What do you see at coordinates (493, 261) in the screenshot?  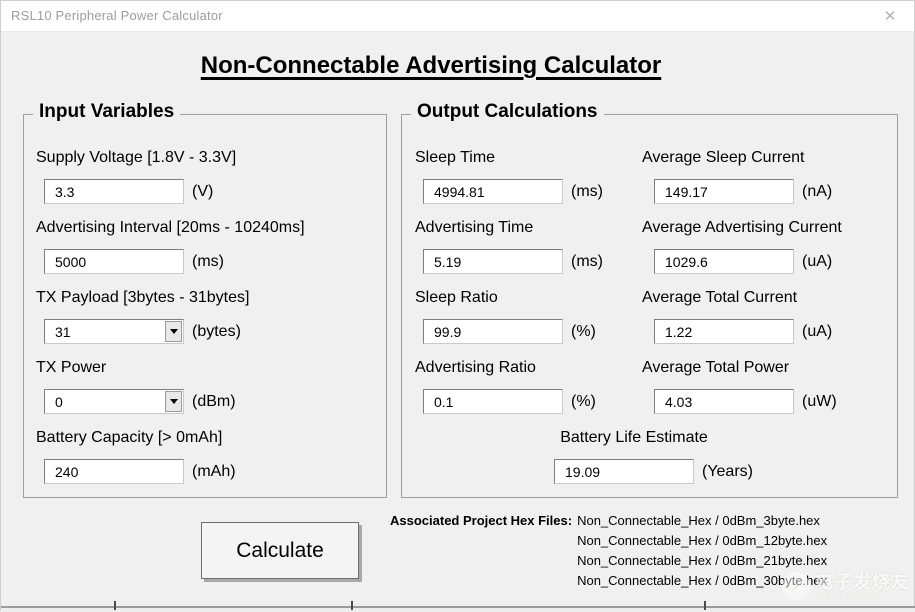 I see `advertising-time-output` at bounding box center [493, 261].